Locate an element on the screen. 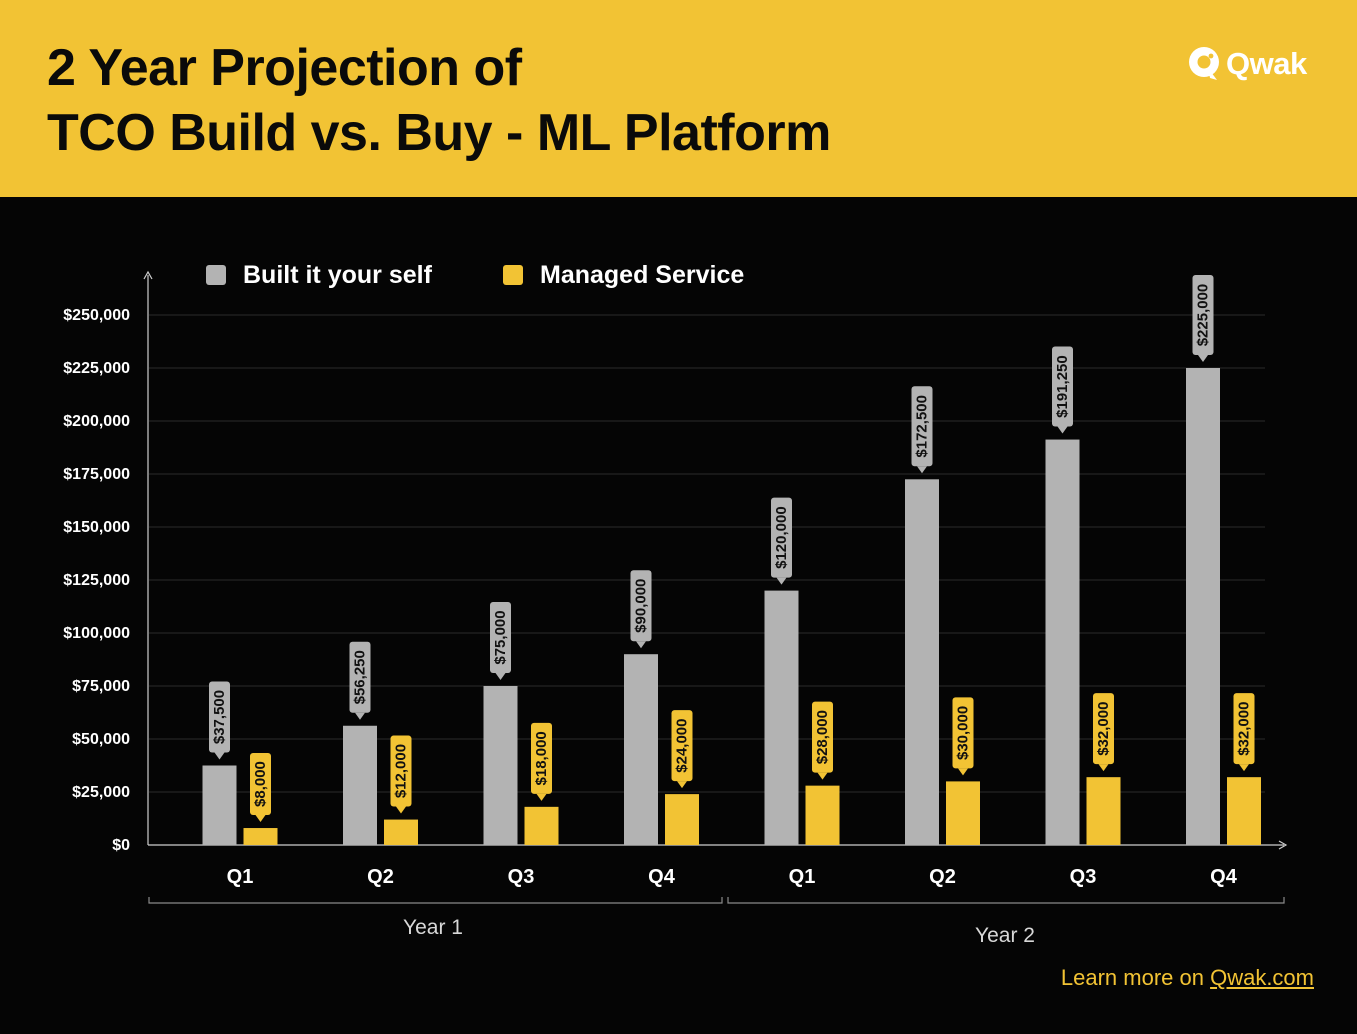 The height and width of the screenshot is (1034, 1357). data-label: $8,000 is located at coordinates (260, 784).